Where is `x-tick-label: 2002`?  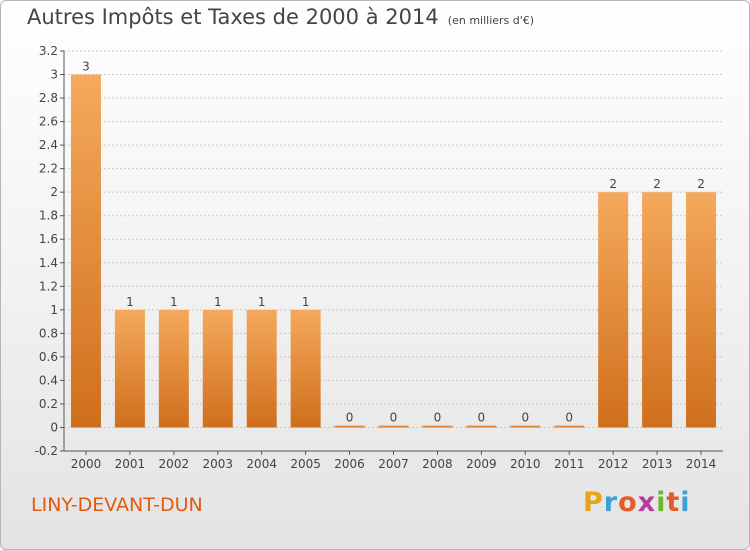 x-tick-label: 2002 is located at coordinates (174, 464).